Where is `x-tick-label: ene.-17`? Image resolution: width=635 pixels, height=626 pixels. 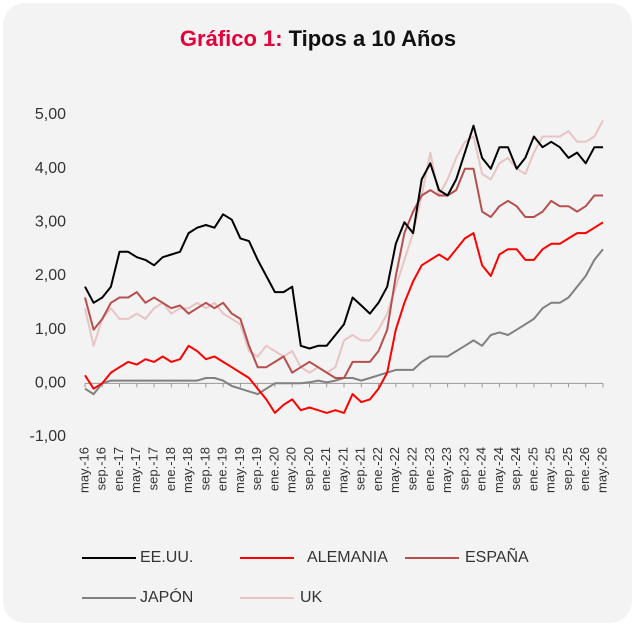 x-tick-label: ene.-17 is located at coordinates (118, 469).